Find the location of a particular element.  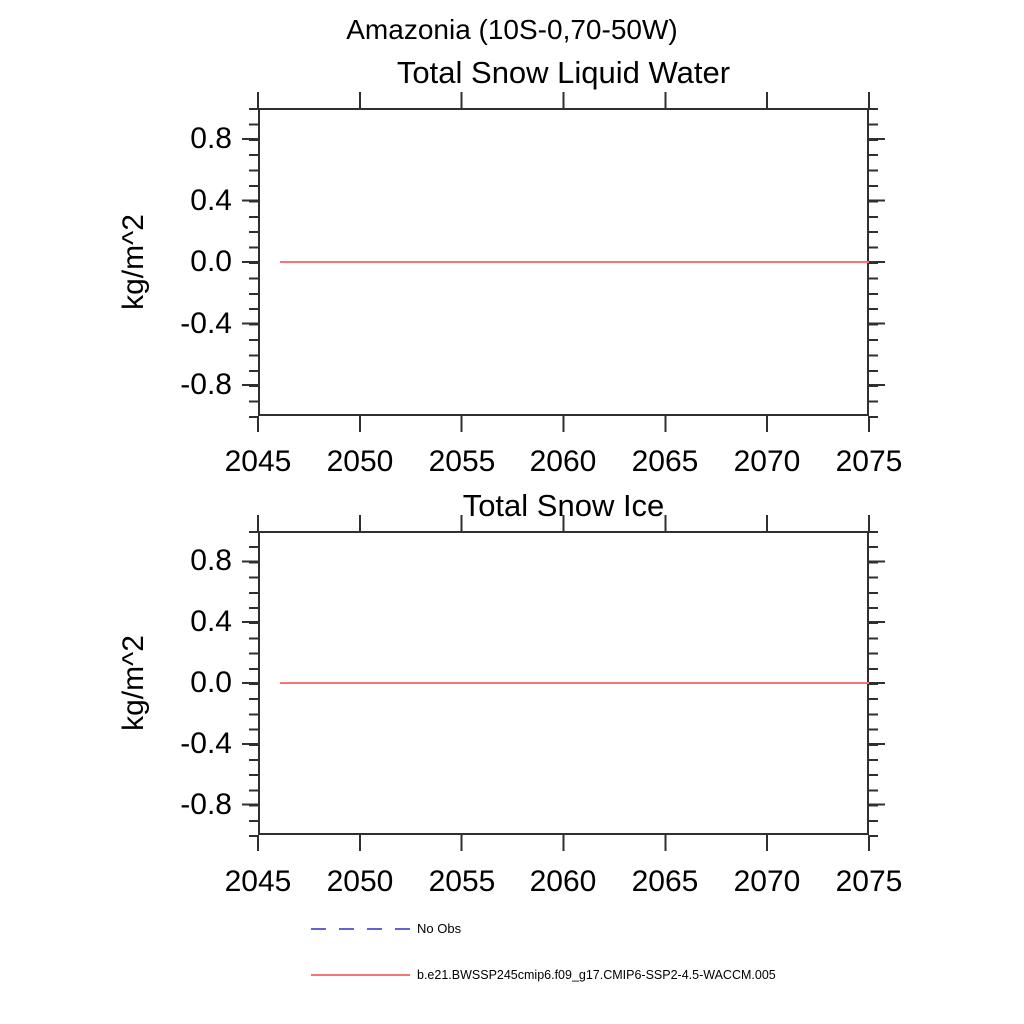

panel1-xtick-label: 2065 is located at coordinates (665, 461).